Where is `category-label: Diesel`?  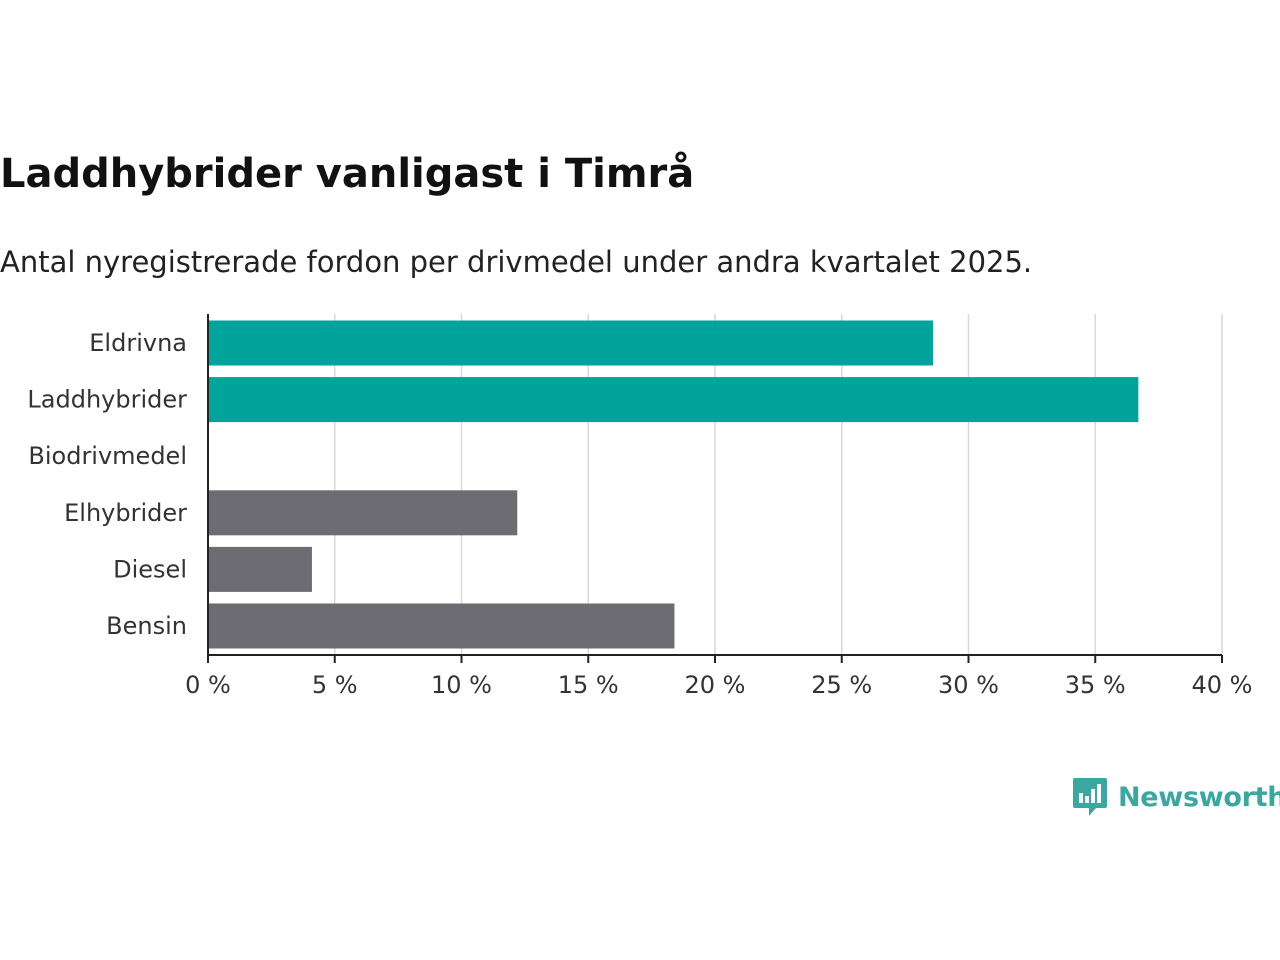 category-label: Diesel is located at coordinates (150, 569).